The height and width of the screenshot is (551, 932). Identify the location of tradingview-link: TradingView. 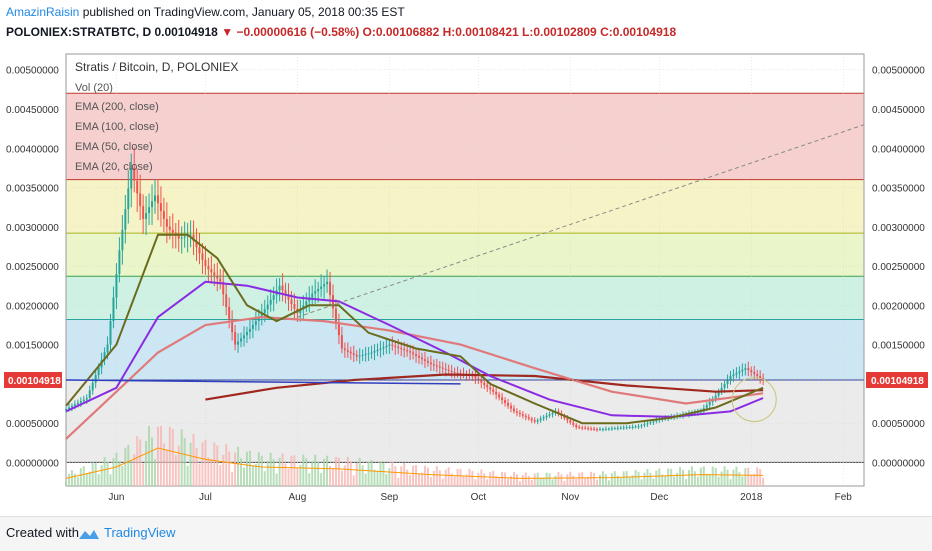
(140, 532).